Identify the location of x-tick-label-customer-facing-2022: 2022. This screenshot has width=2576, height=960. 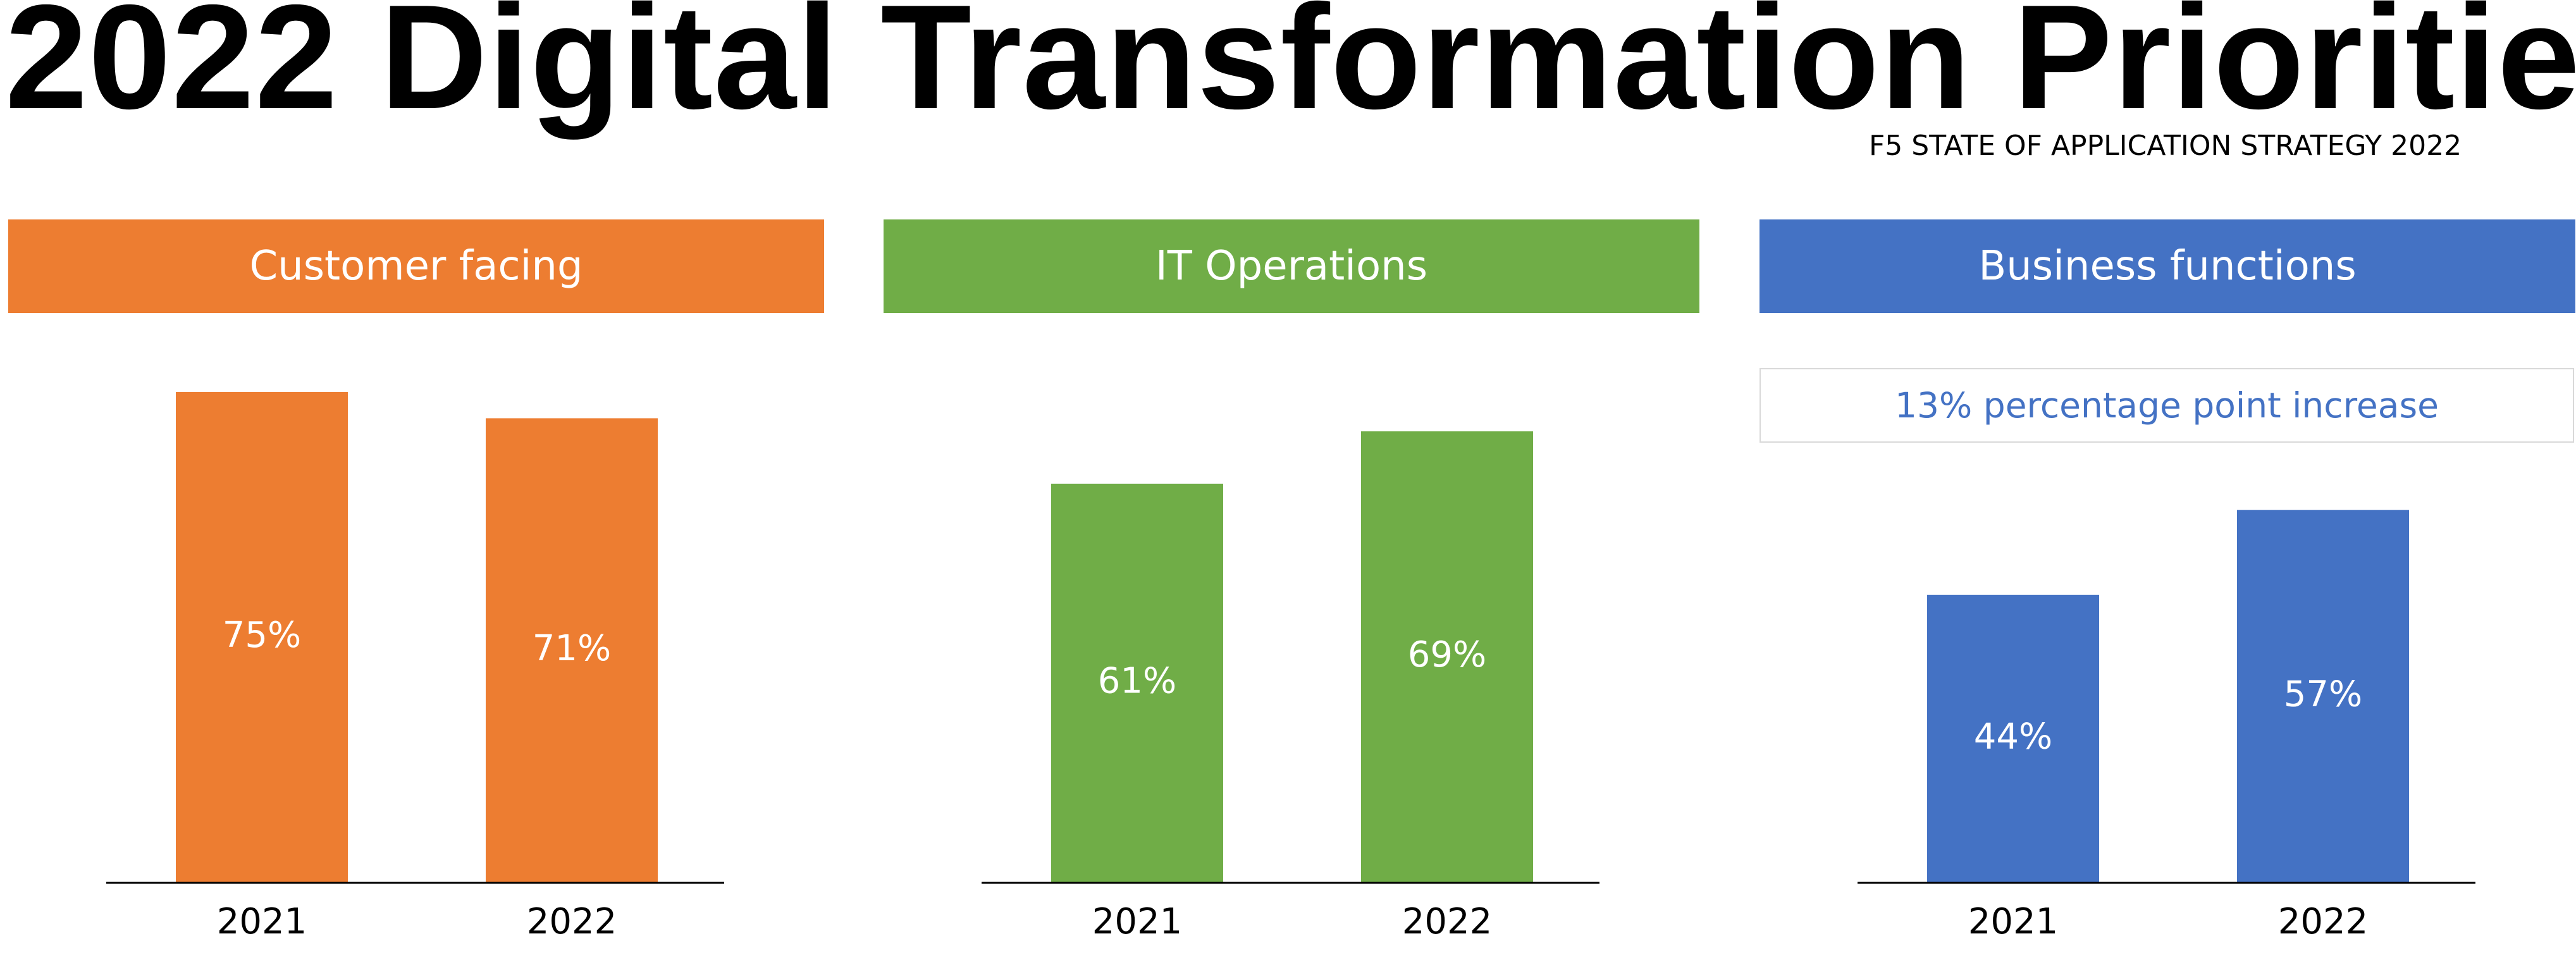
(572, 921).